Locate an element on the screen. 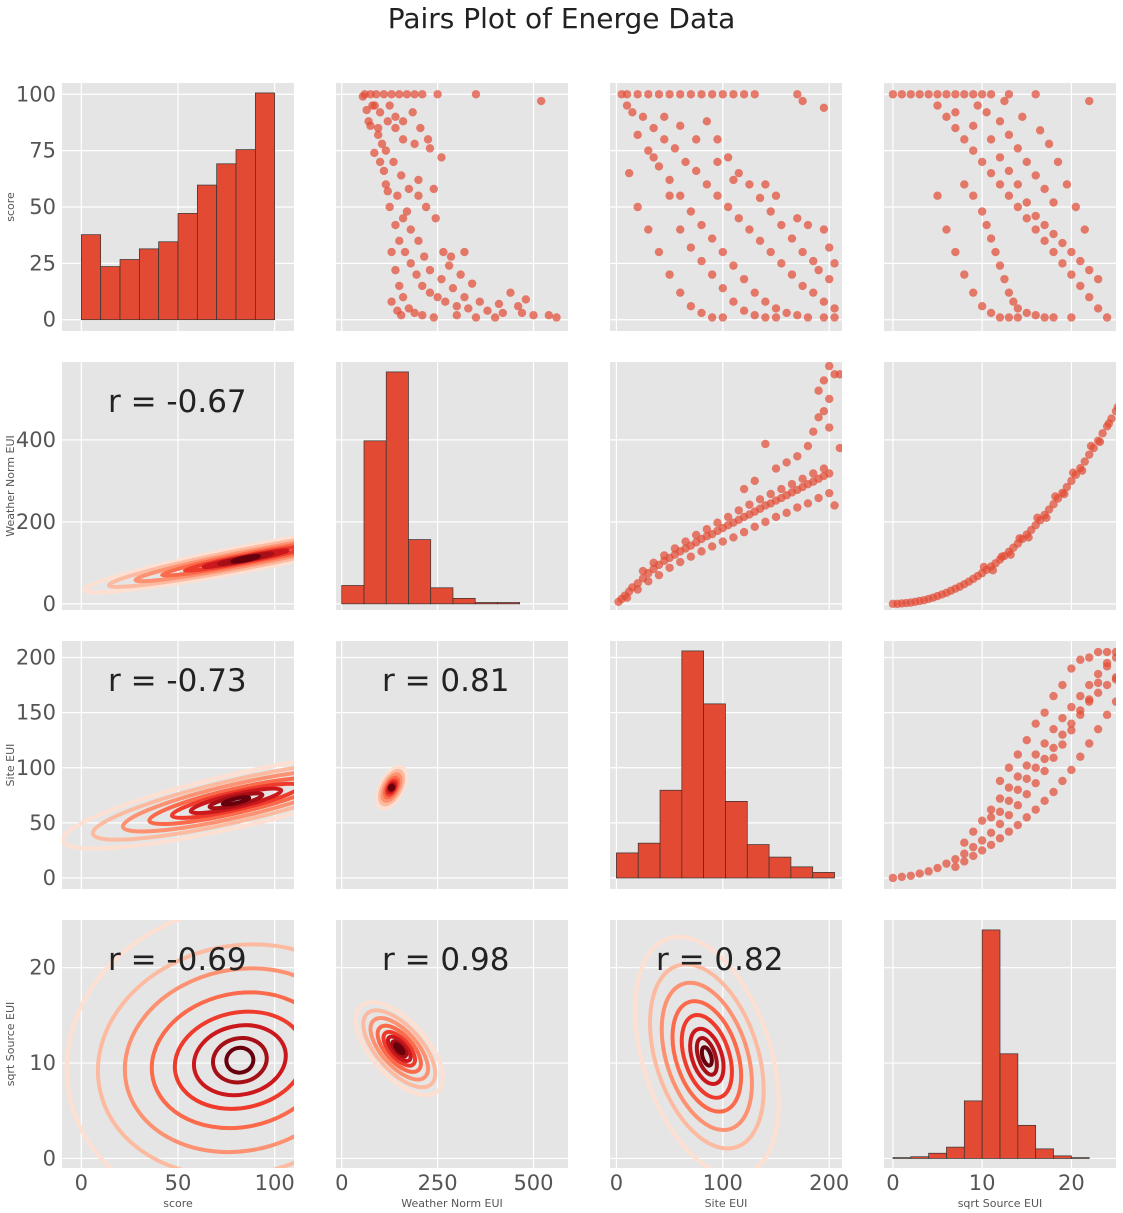  panel-site-eui-vs-weather-norm-eui is located at coordinates (452, 765).